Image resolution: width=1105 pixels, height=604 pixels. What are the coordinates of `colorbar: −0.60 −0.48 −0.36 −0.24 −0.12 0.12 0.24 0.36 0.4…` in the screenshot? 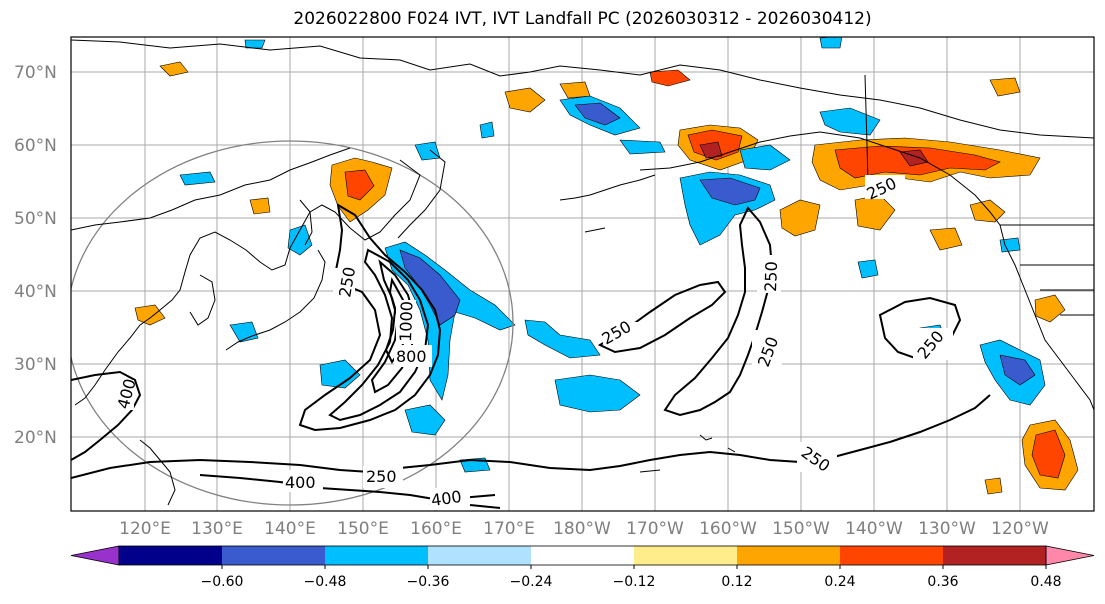 It's located at (582, 567).